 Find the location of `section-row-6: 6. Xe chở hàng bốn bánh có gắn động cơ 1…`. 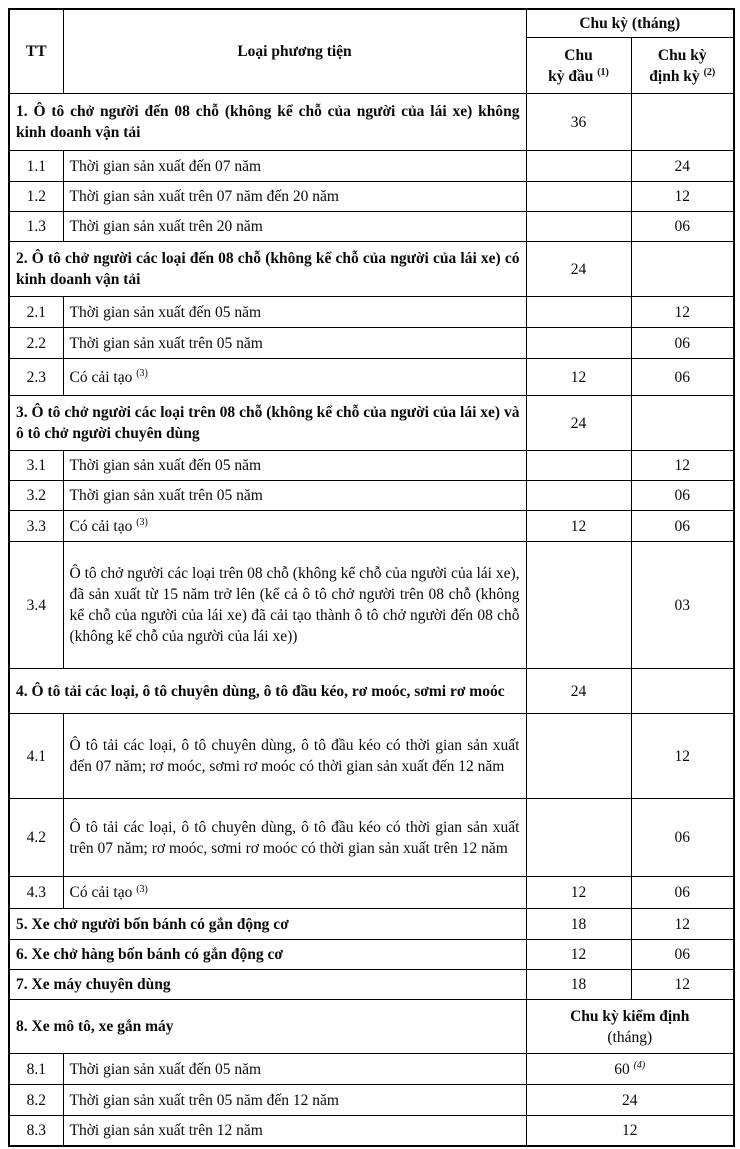

section-row-6: 6. Xe chở hàng bốn bánh có gắn động cơ 1… is located at coordinates (371, 954).